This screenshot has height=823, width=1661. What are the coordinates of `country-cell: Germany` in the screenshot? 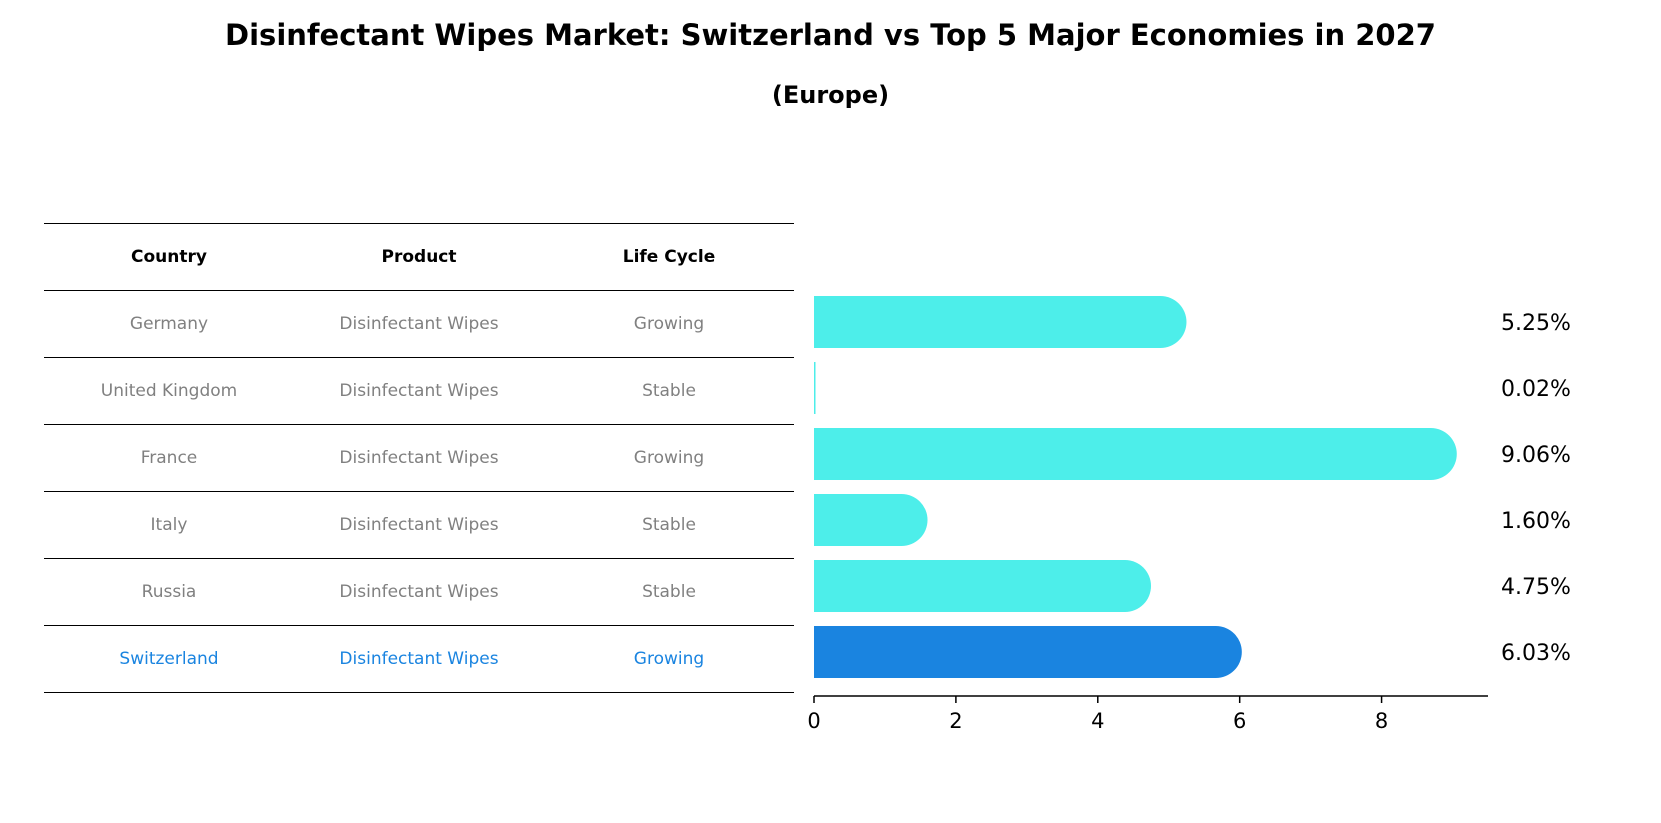 It's located at (169, 324).